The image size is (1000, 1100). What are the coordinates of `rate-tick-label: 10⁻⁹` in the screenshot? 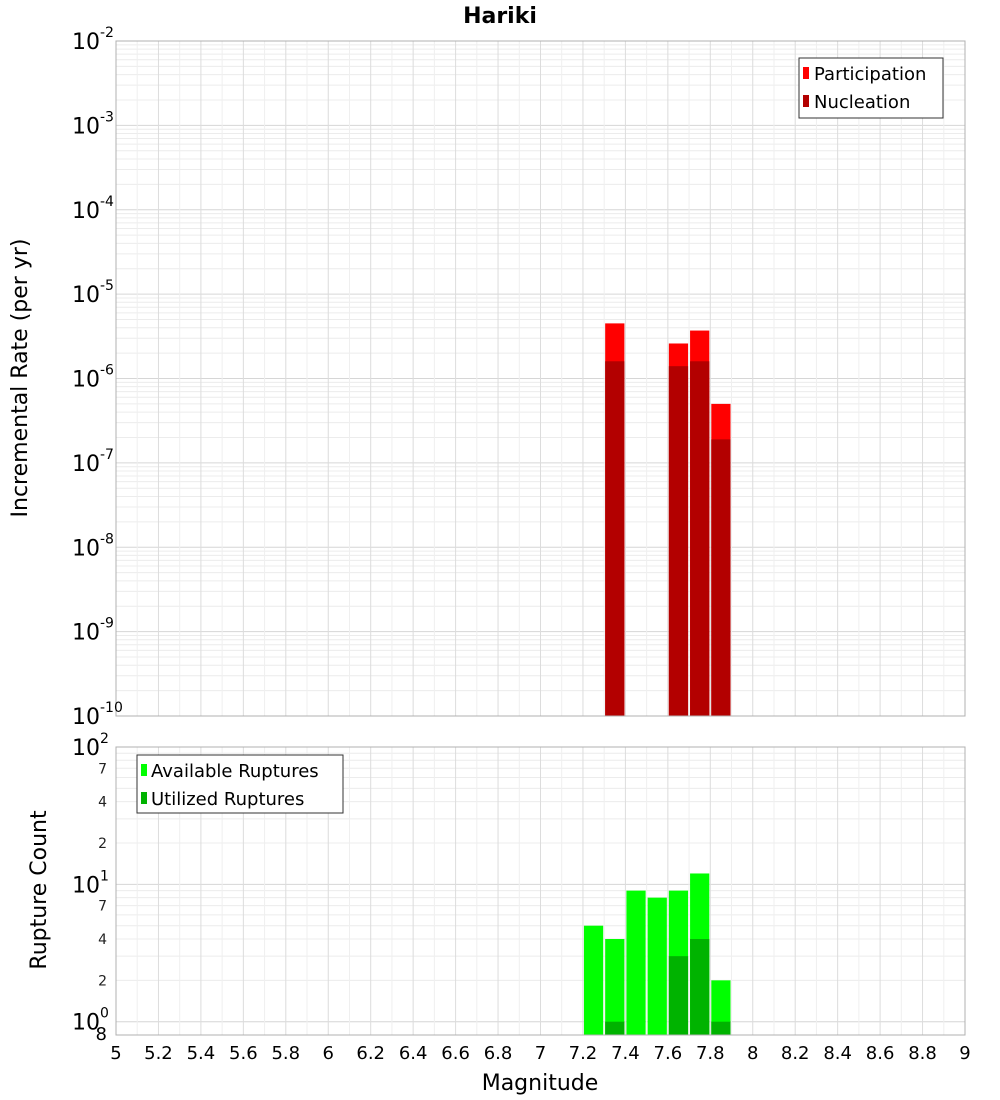 It's located at (93, 631).